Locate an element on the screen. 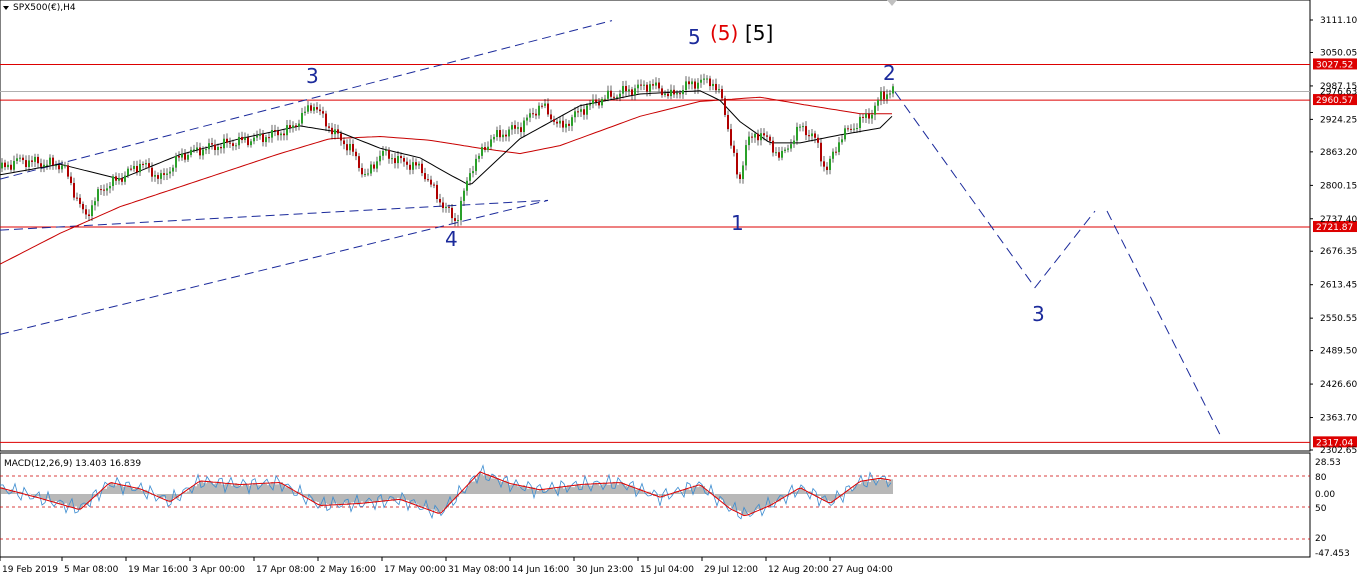  channel-upper-line is located at coordinates (306, 100).